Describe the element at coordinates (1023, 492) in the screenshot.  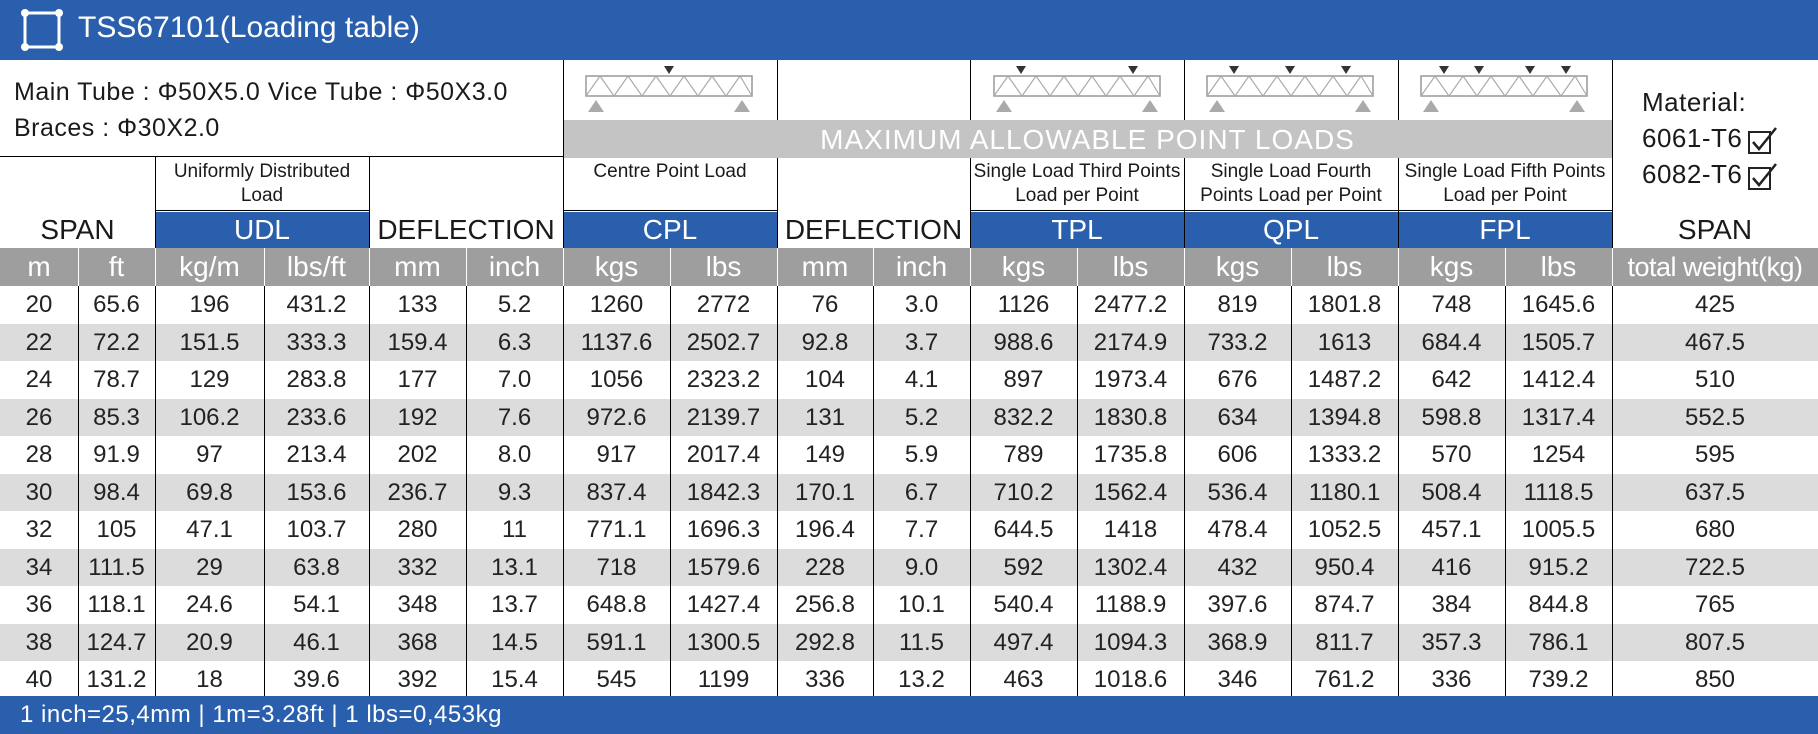
I see `table-cell: 710.2` at that location.